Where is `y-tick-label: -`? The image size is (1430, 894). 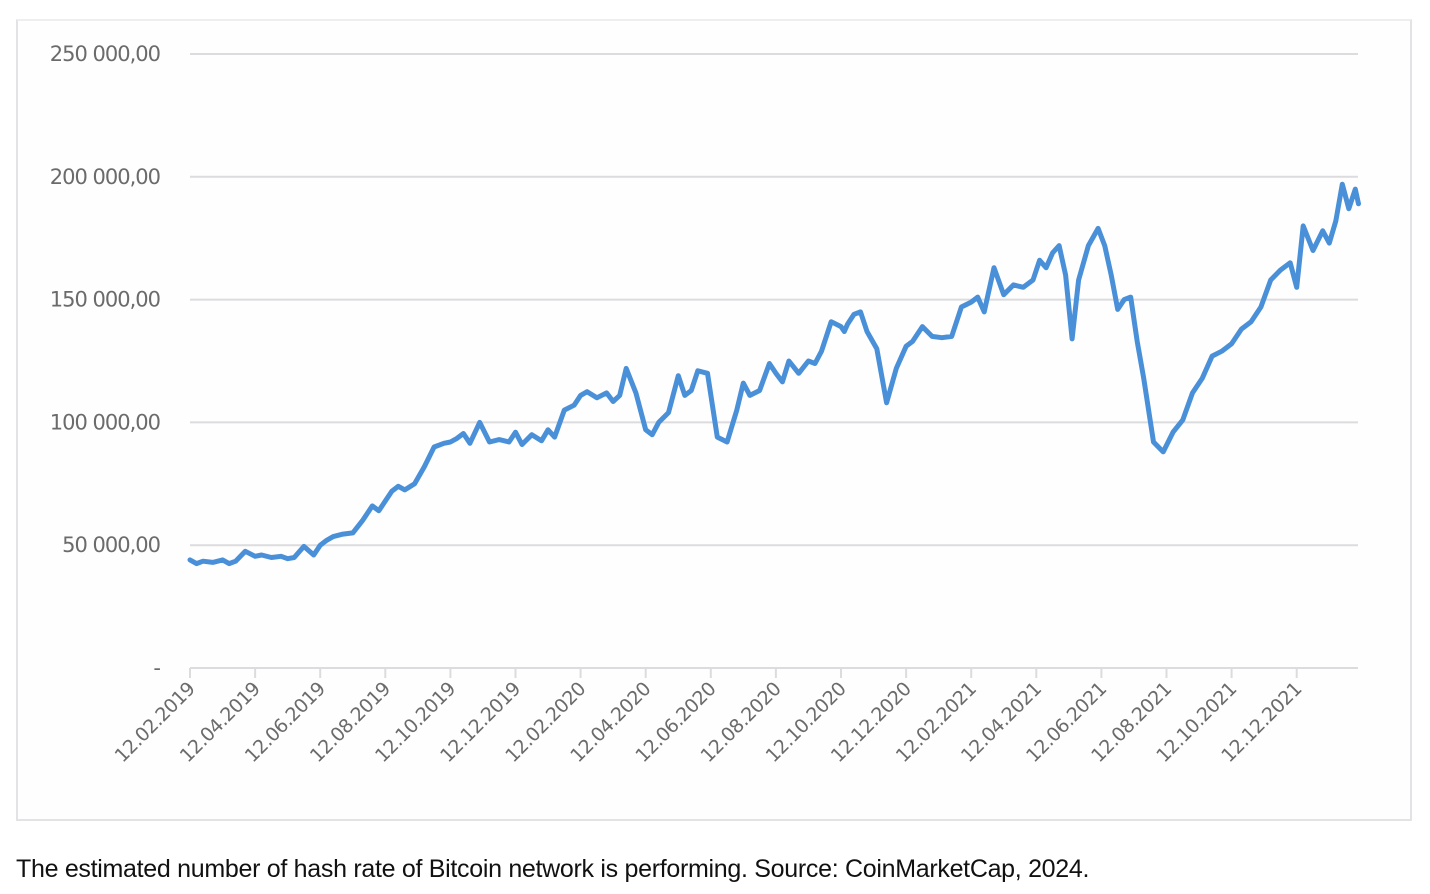
y-tick-label: - is located at coordinates (156, 668).